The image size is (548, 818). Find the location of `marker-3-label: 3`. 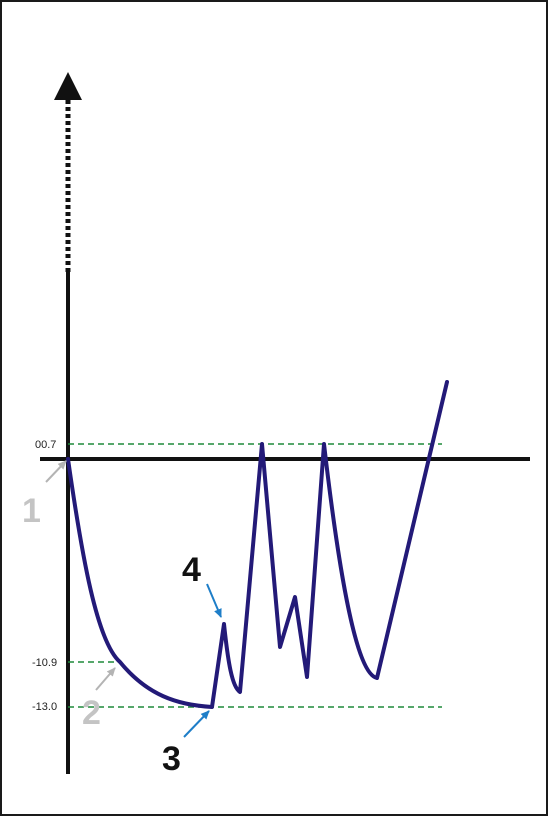

marker-3-label: 3 is located at coordinates (171, 759).